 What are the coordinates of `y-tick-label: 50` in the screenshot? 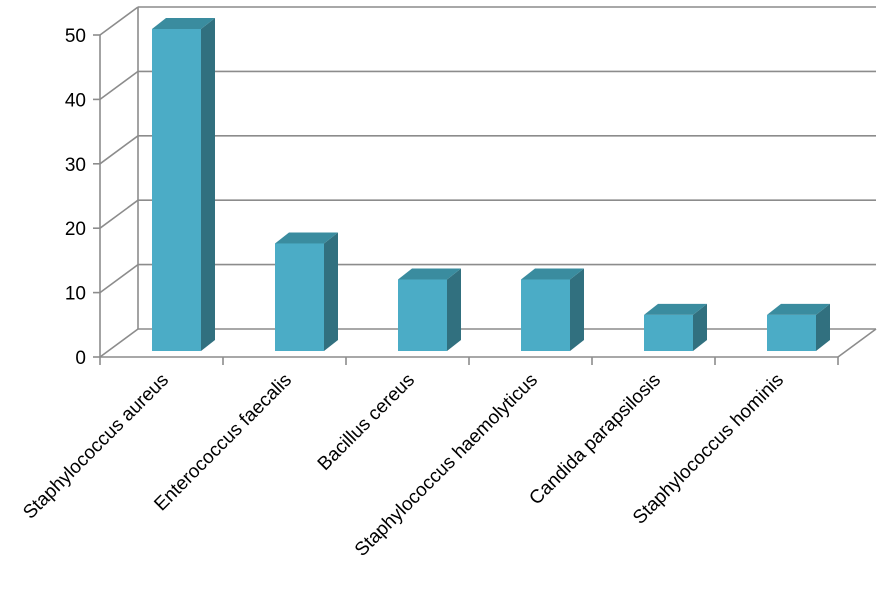 It's located at (75, 36).